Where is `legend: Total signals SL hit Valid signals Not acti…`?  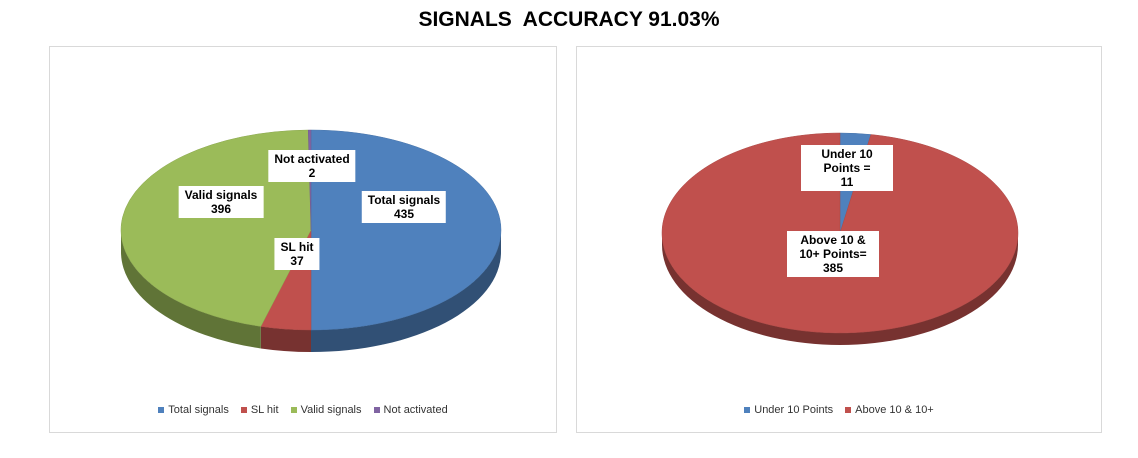 legend: Total signals SL hit Valid signals Not acti… is located at coordinates (303, 410).